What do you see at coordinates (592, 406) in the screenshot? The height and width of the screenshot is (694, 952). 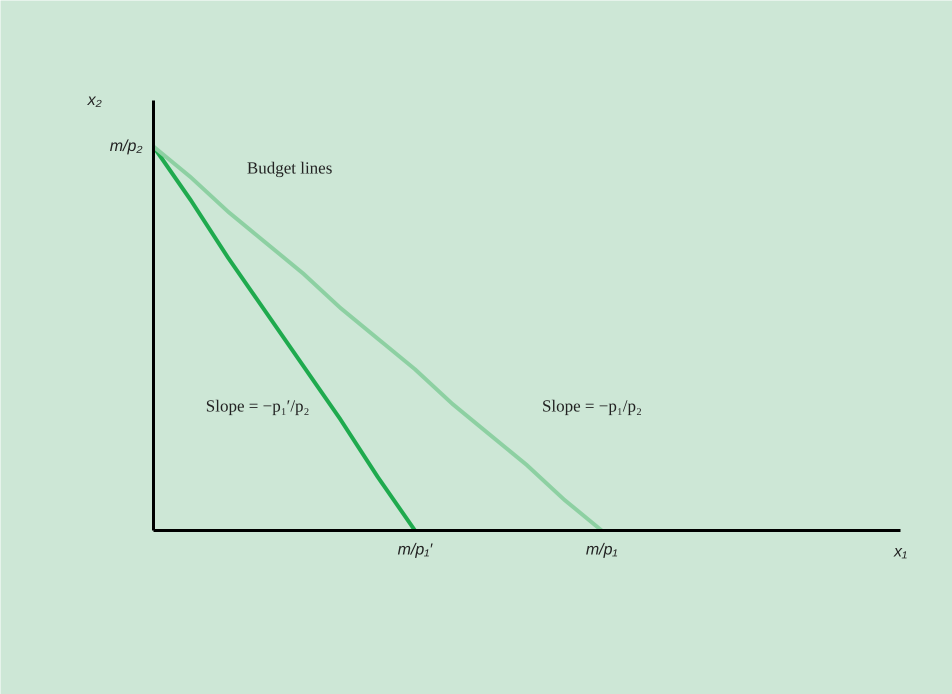 I see `annotation: Slope = −p₁/p₂` at bounding box center [592, 406].